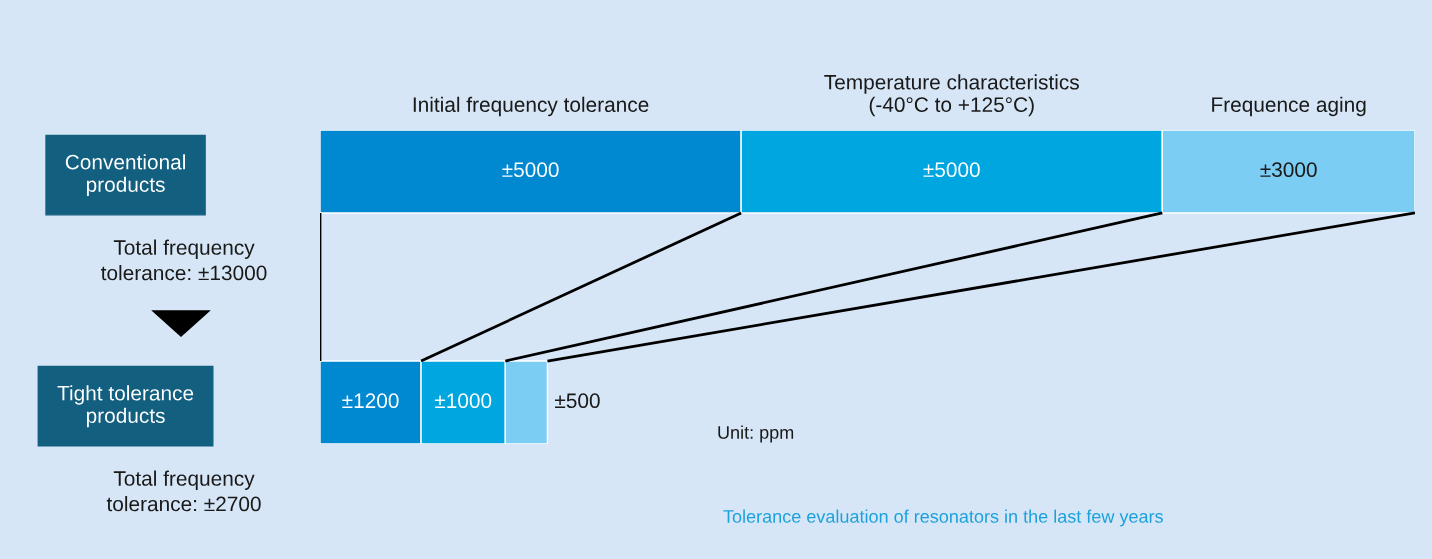  Describe the element at coordinates (1289, 106) in the screenshot. I see `series-label: Frequence aging` at that location.